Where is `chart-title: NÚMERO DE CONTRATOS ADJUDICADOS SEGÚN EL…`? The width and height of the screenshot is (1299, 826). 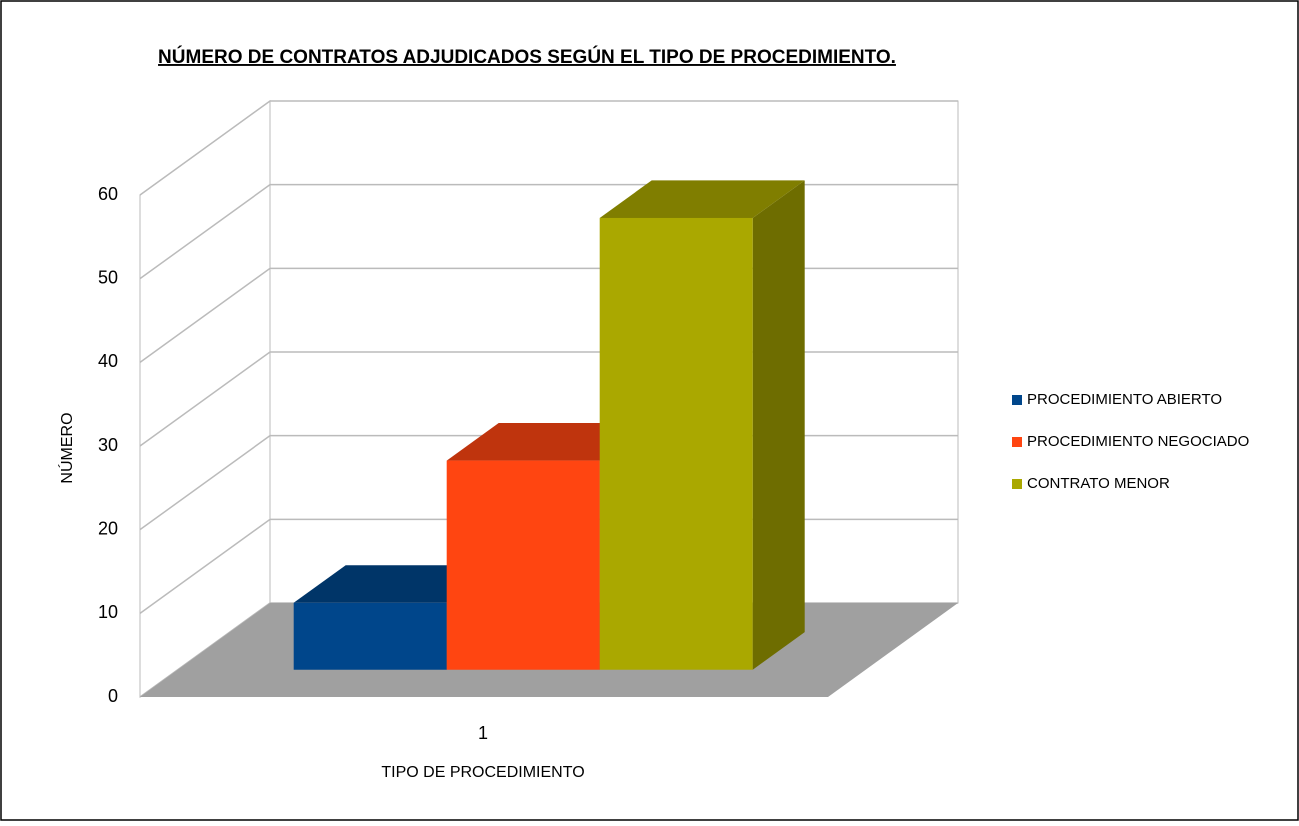
chart-title: NÚMERO DE CONTRATOS ADJUDICADOS SEGÚN EL… is located at coordinates (527, 57).